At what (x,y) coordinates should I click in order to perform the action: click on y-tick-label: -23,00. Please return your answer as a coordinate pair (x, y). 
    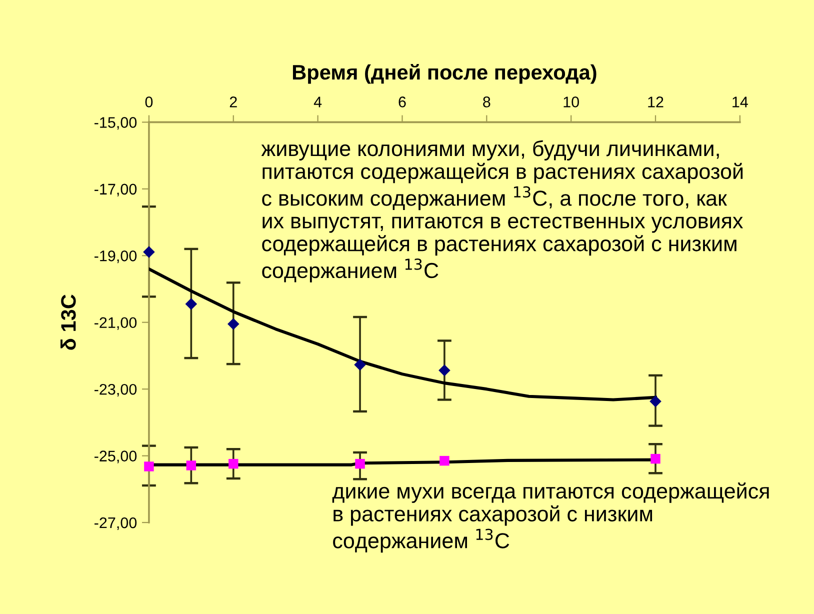
    Looking at the image, I should click on (115, 390).